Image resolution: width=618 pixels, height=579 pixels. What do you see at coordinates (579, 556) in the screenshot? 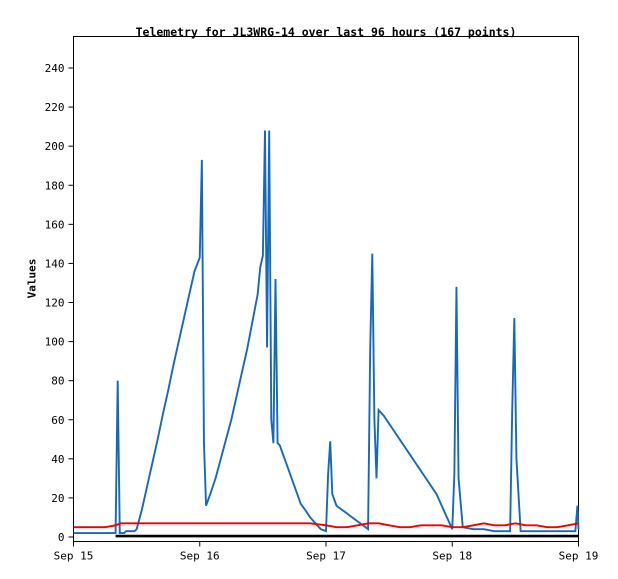
I see `x-tick-label: Sep 19` at bounding box center [579, 556].